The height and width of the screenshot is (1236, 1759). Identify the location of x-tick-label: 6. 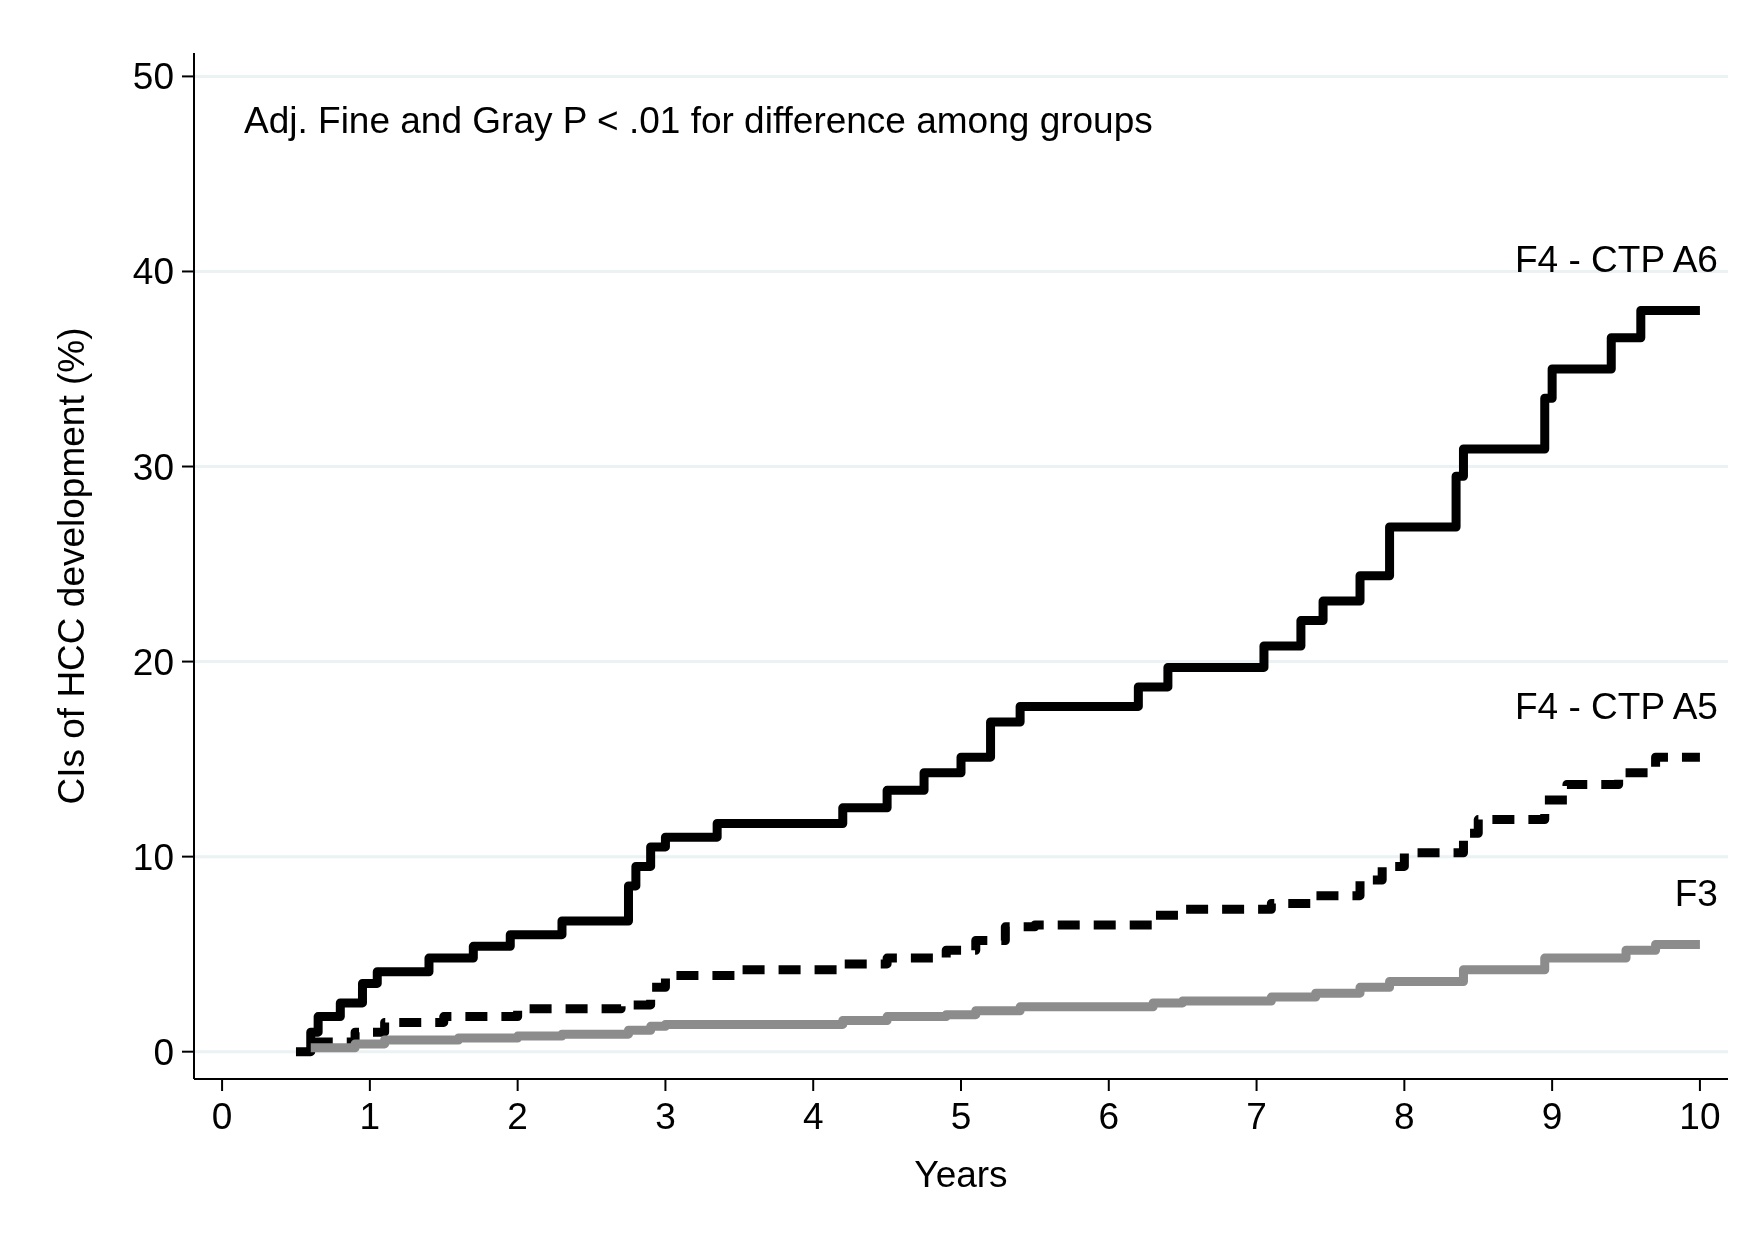
(1109, 1116).